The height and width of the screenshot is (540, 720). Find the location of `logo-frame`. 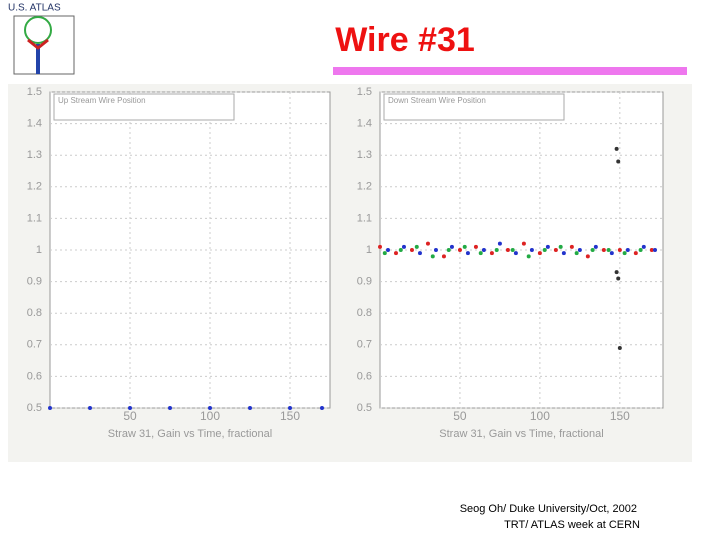

logo-frame is located at coordinates (44, 45).